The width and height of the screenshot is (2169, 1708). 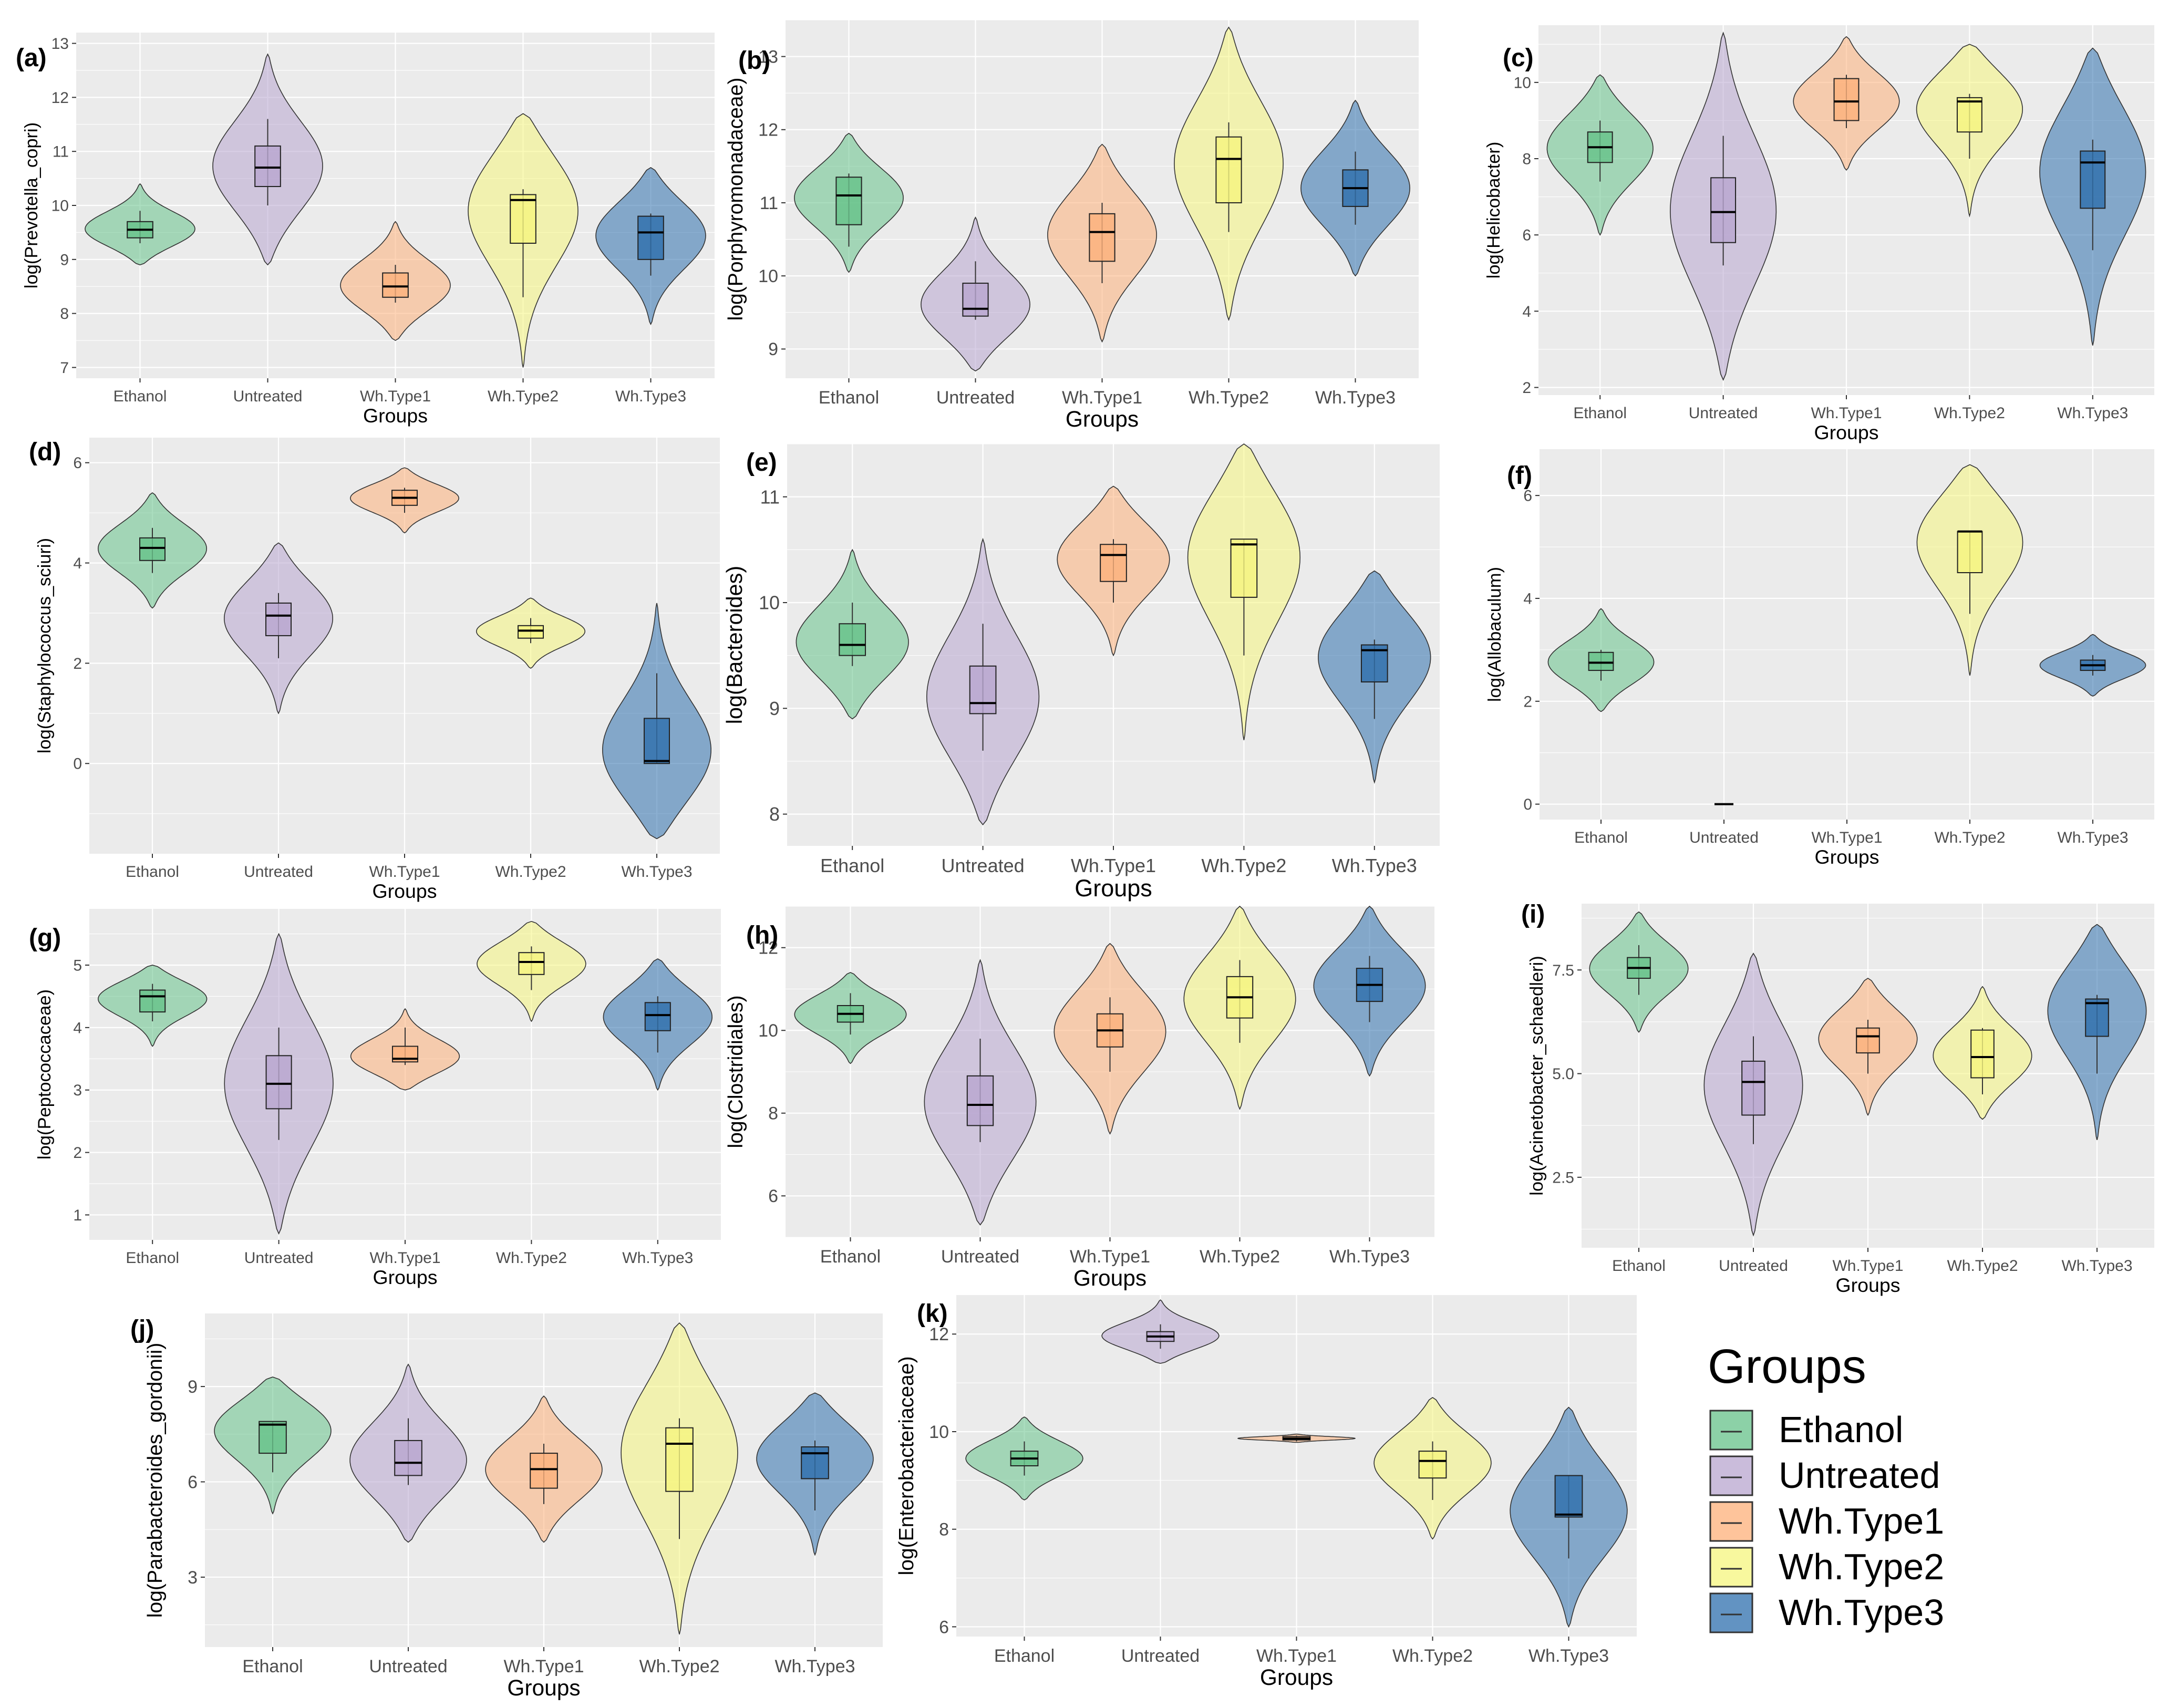 What do you see at coordinates (1495, 634) in the screenshot?
I see `y-axis-title: log(Allobaculum)` at bounding box center [1495, 634].